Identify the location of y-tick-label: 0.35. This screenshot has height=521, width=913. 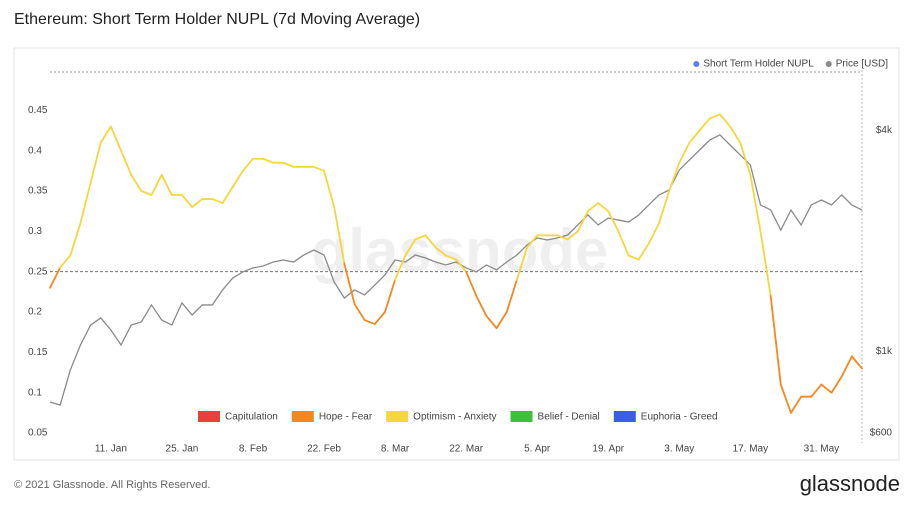
(38, 191).